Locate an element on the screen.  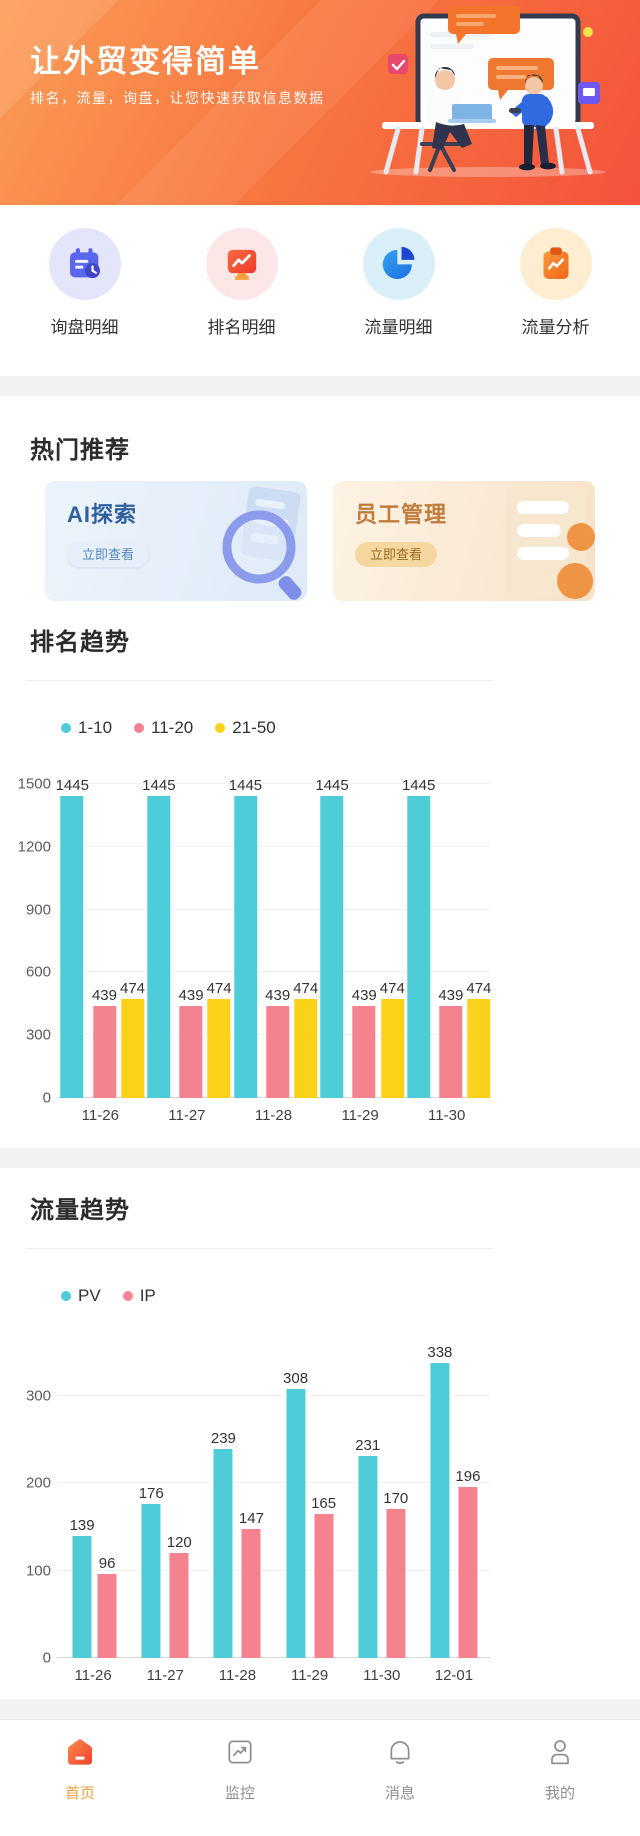
bell-icon is located at coordinates (400, 1753).